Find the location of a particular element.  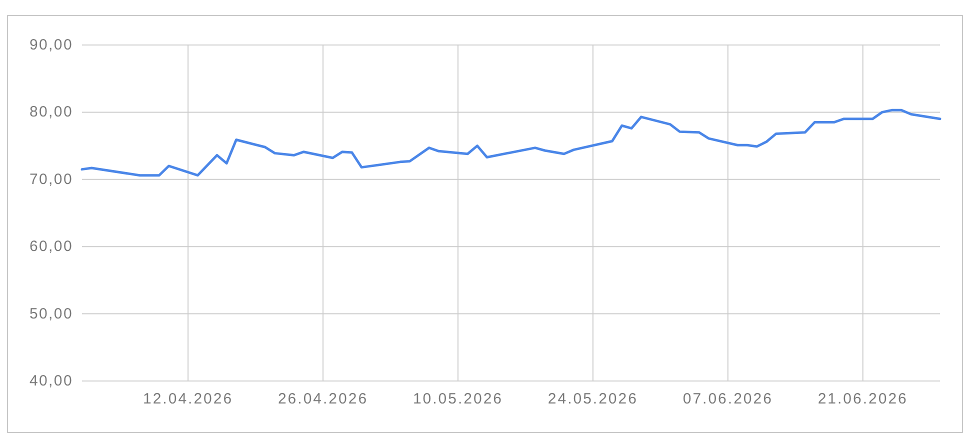

x-tick-label: 07.06.2026 is located at coordinates (727, 399).